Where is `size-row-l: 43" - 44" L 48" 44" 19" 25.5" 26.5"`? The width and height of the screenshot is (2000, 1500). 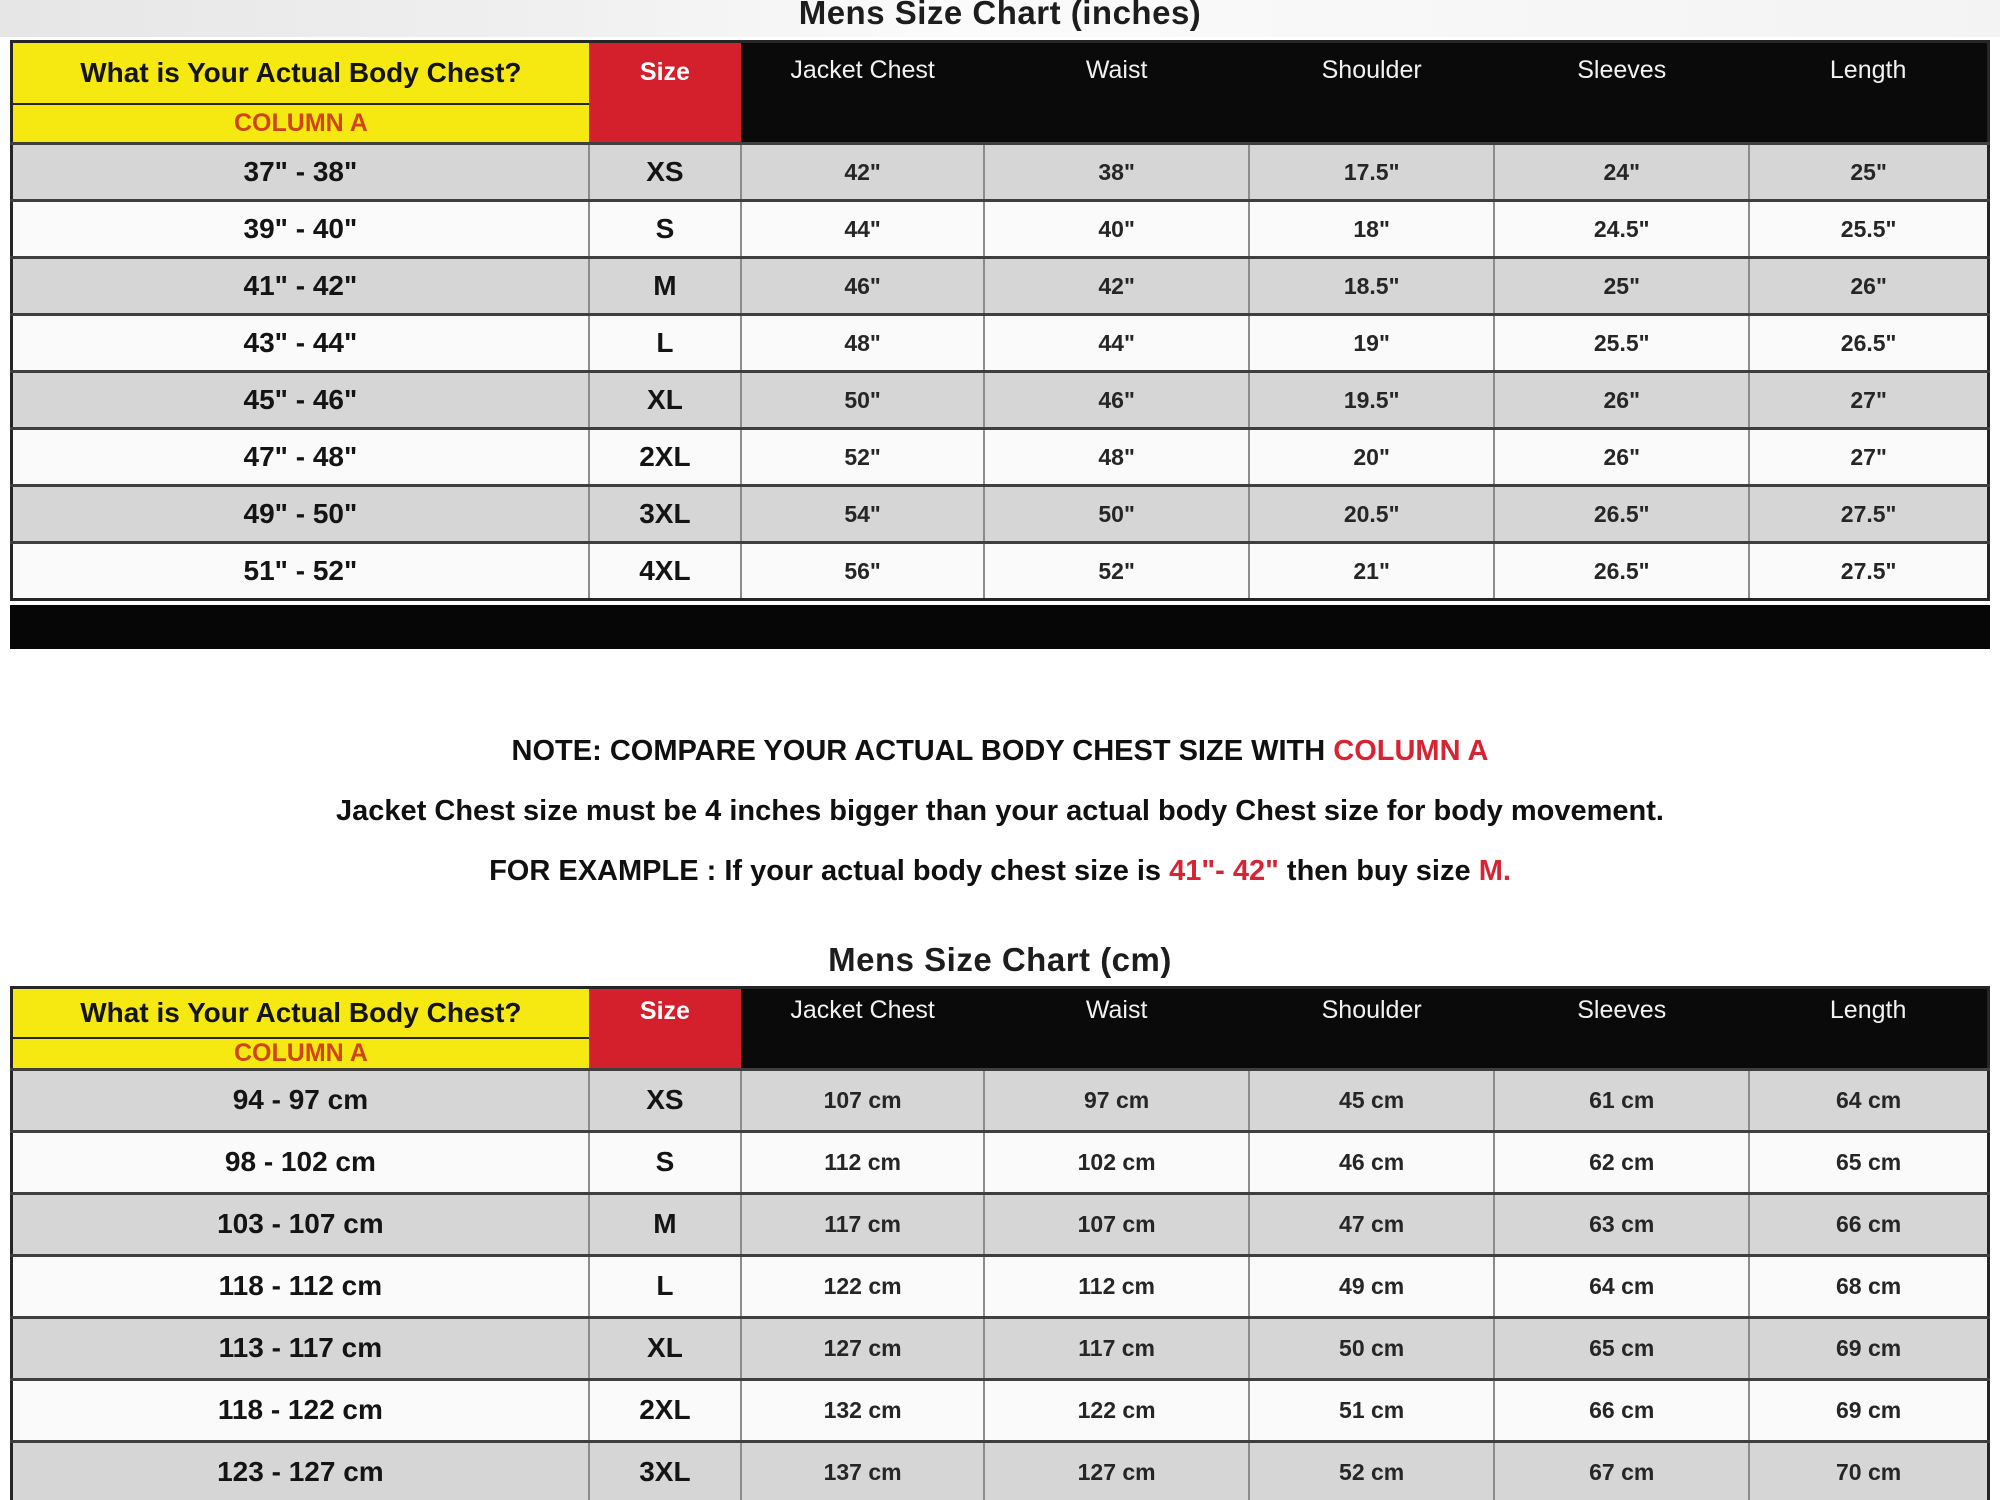 size-row-l: 43" - 44" L 48" 44" 19" 25.5" 26.5" is located at coordinates (1000, 342).